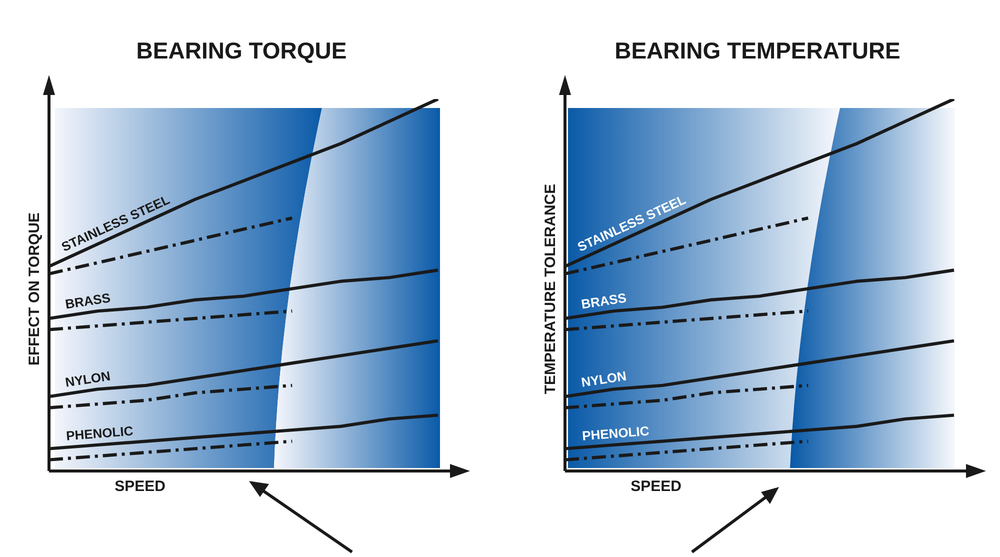  Describe the element at coordinates (241, 50) in the screenshot. I see `chart-title: BEARING TORQUE` at that location.